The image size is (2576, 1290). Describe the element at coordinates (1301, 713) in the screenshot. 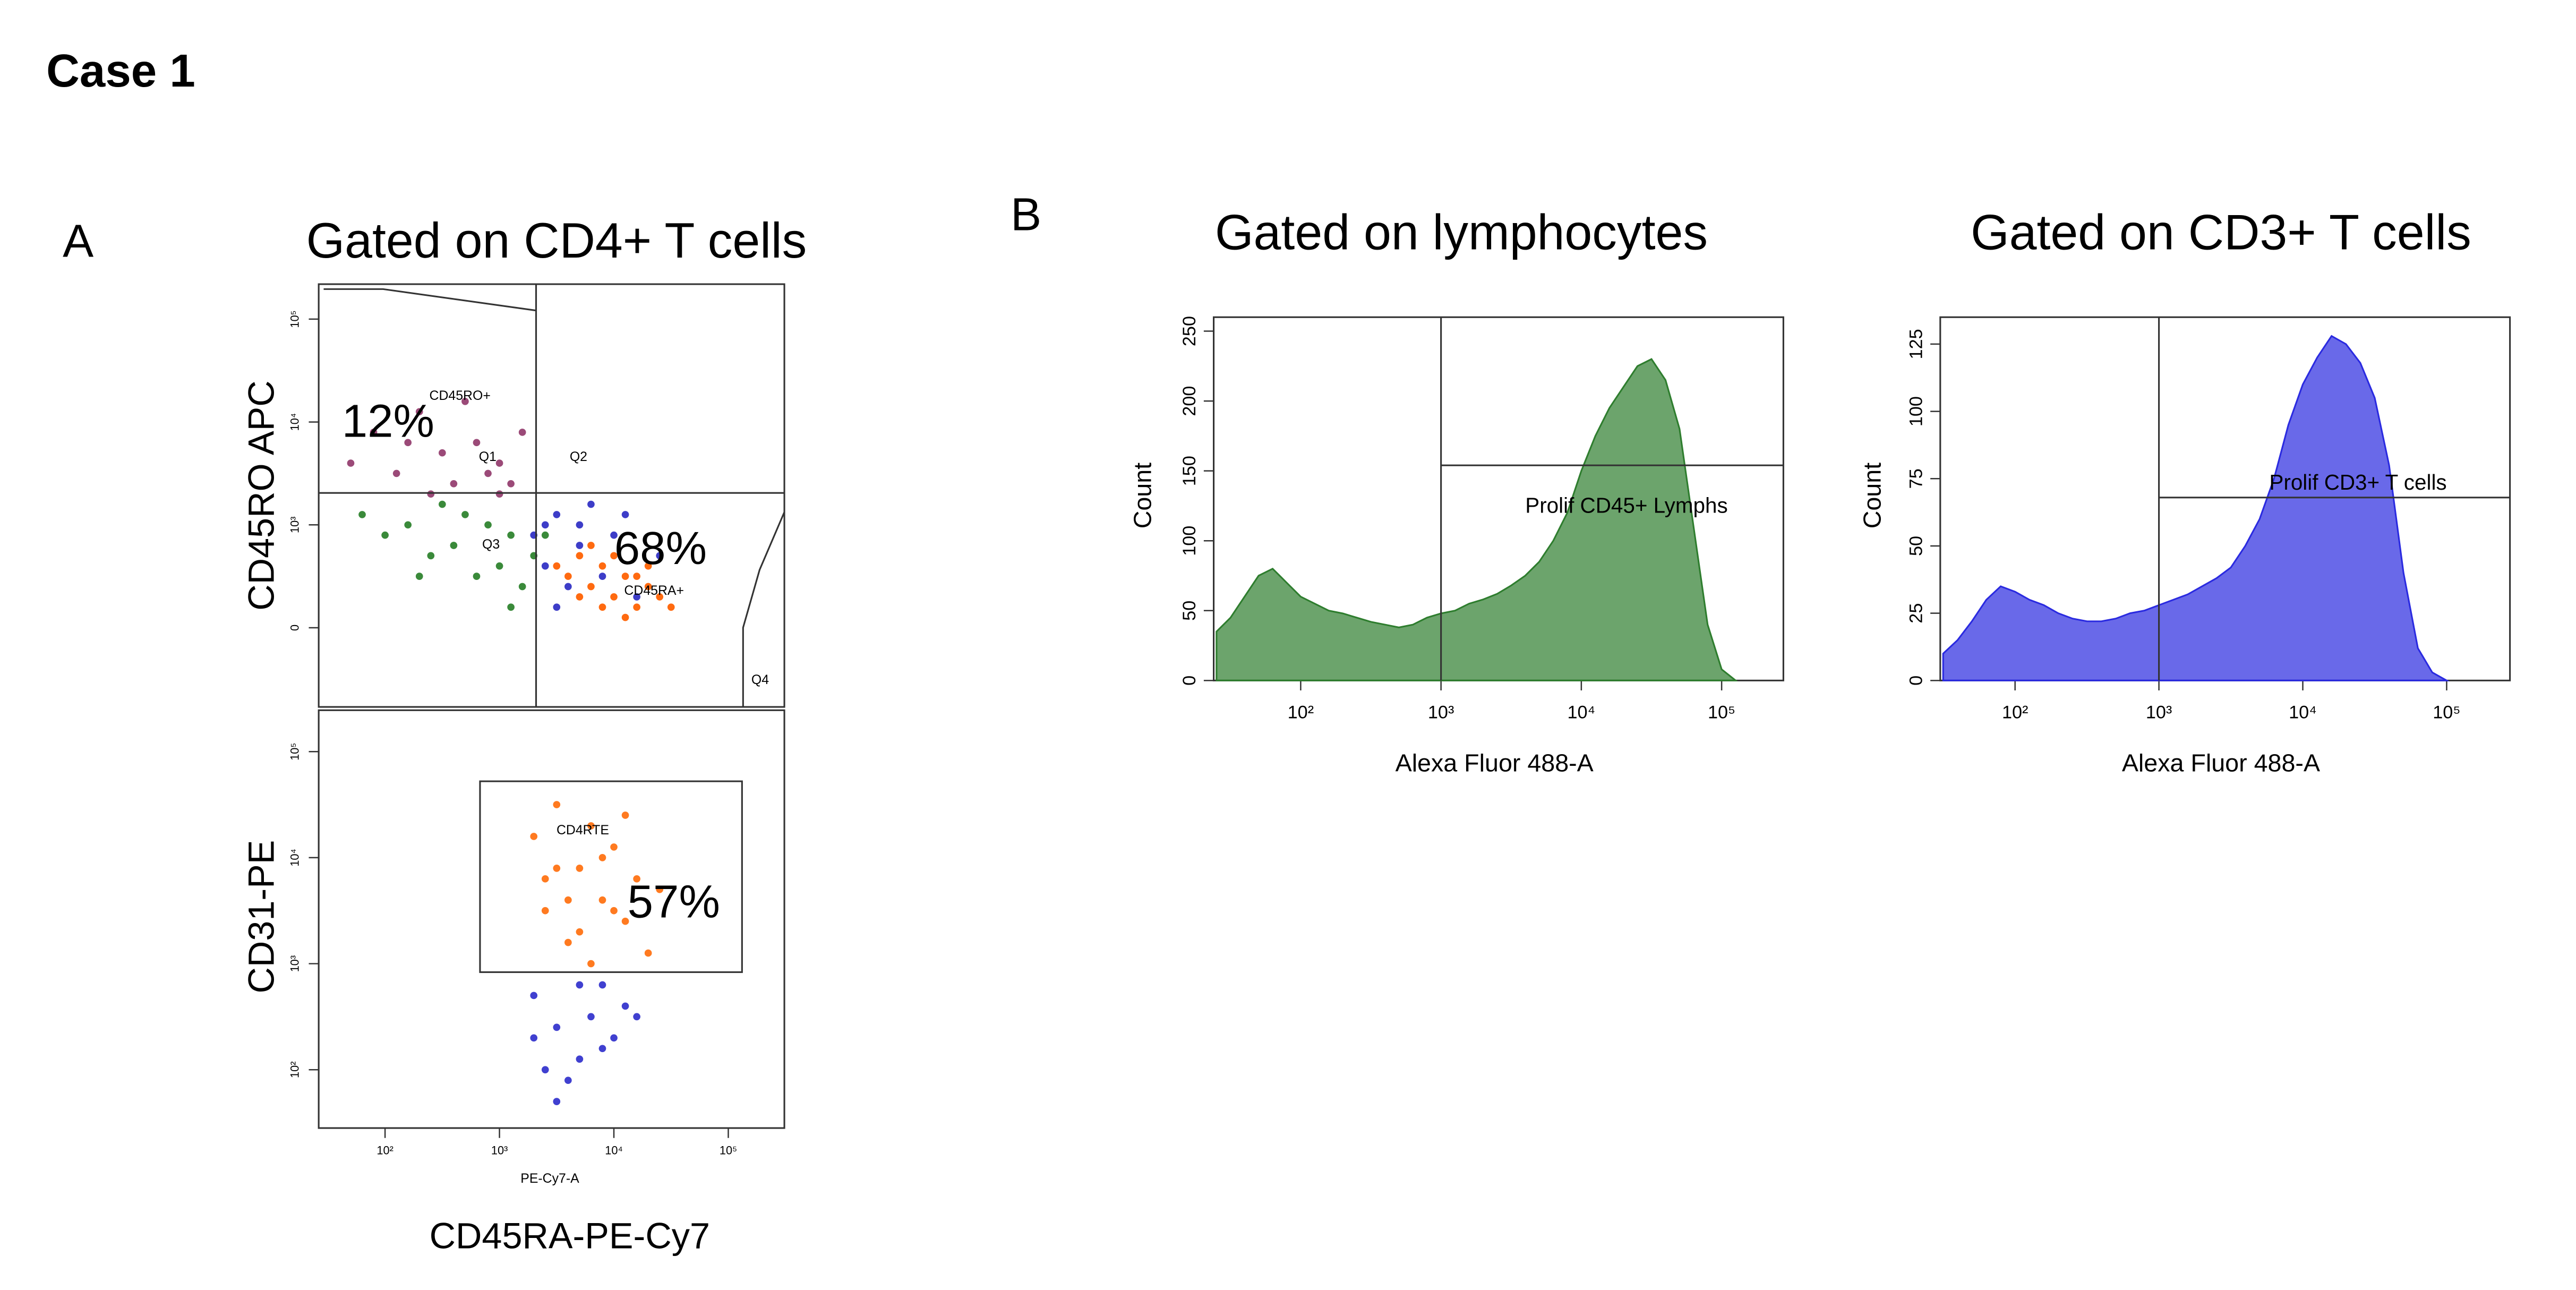

I see `x-tick-label: 10²` at that location.